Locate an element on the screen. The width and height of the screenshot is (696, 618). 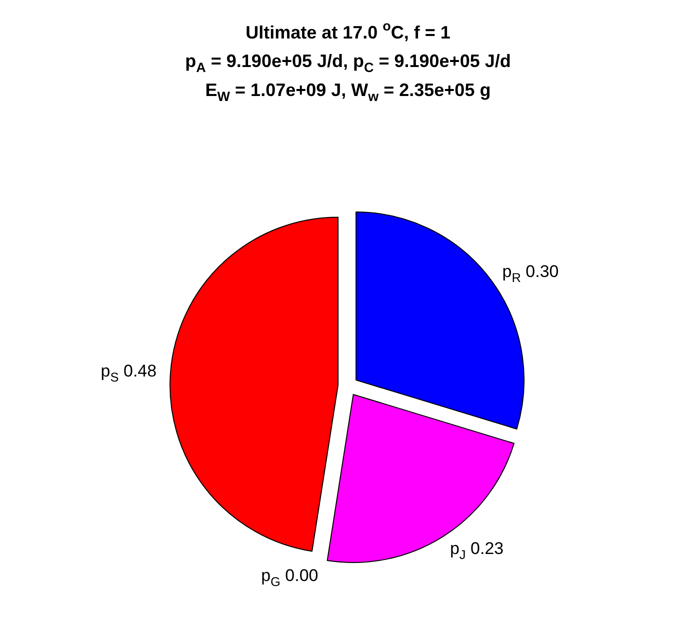
text: 0.00 is located at coordinates (301, 576).